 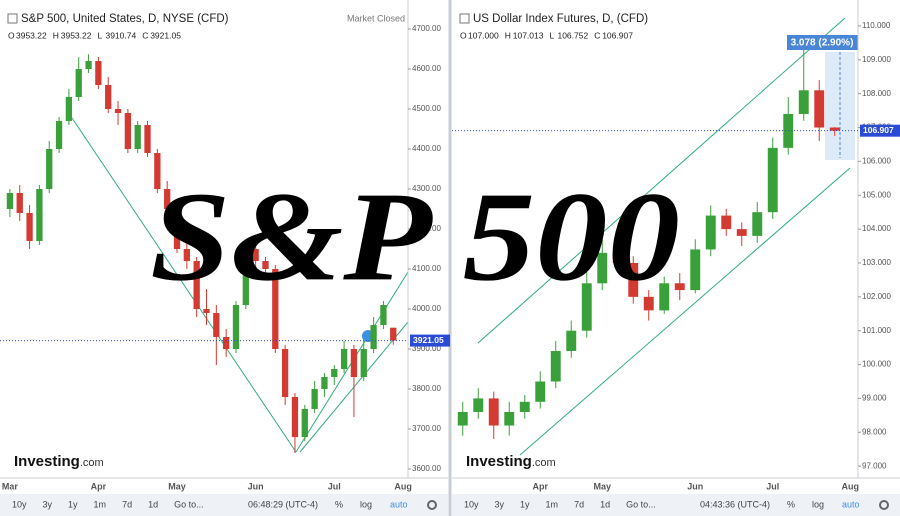 I want to click on y-tick-label: 4200.00, so click(x=426, y=228).